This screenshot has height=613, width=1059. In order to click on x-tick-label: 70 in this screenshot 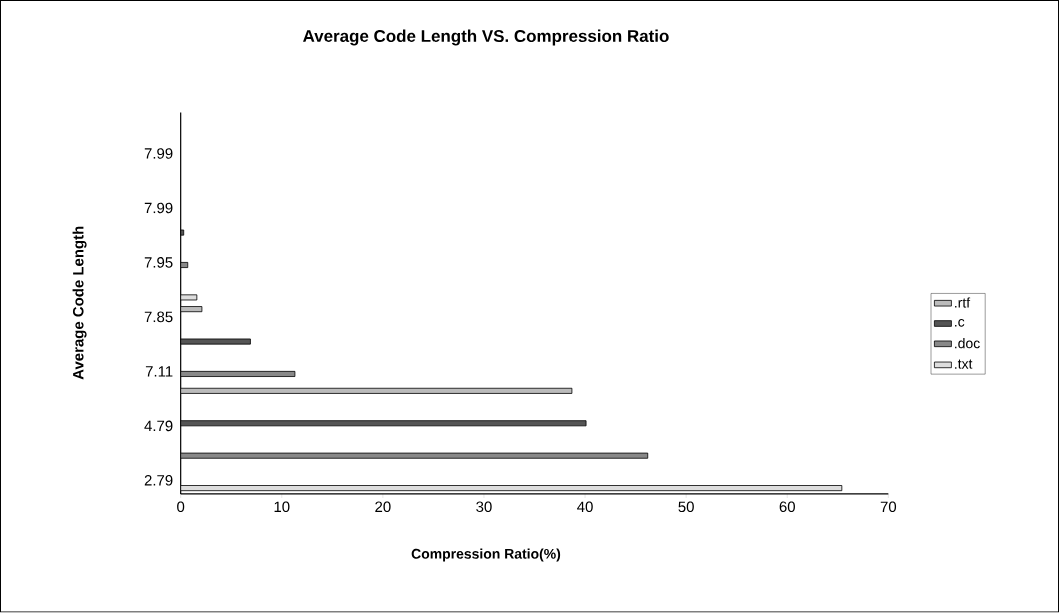, I will do `click(888, 507)`.